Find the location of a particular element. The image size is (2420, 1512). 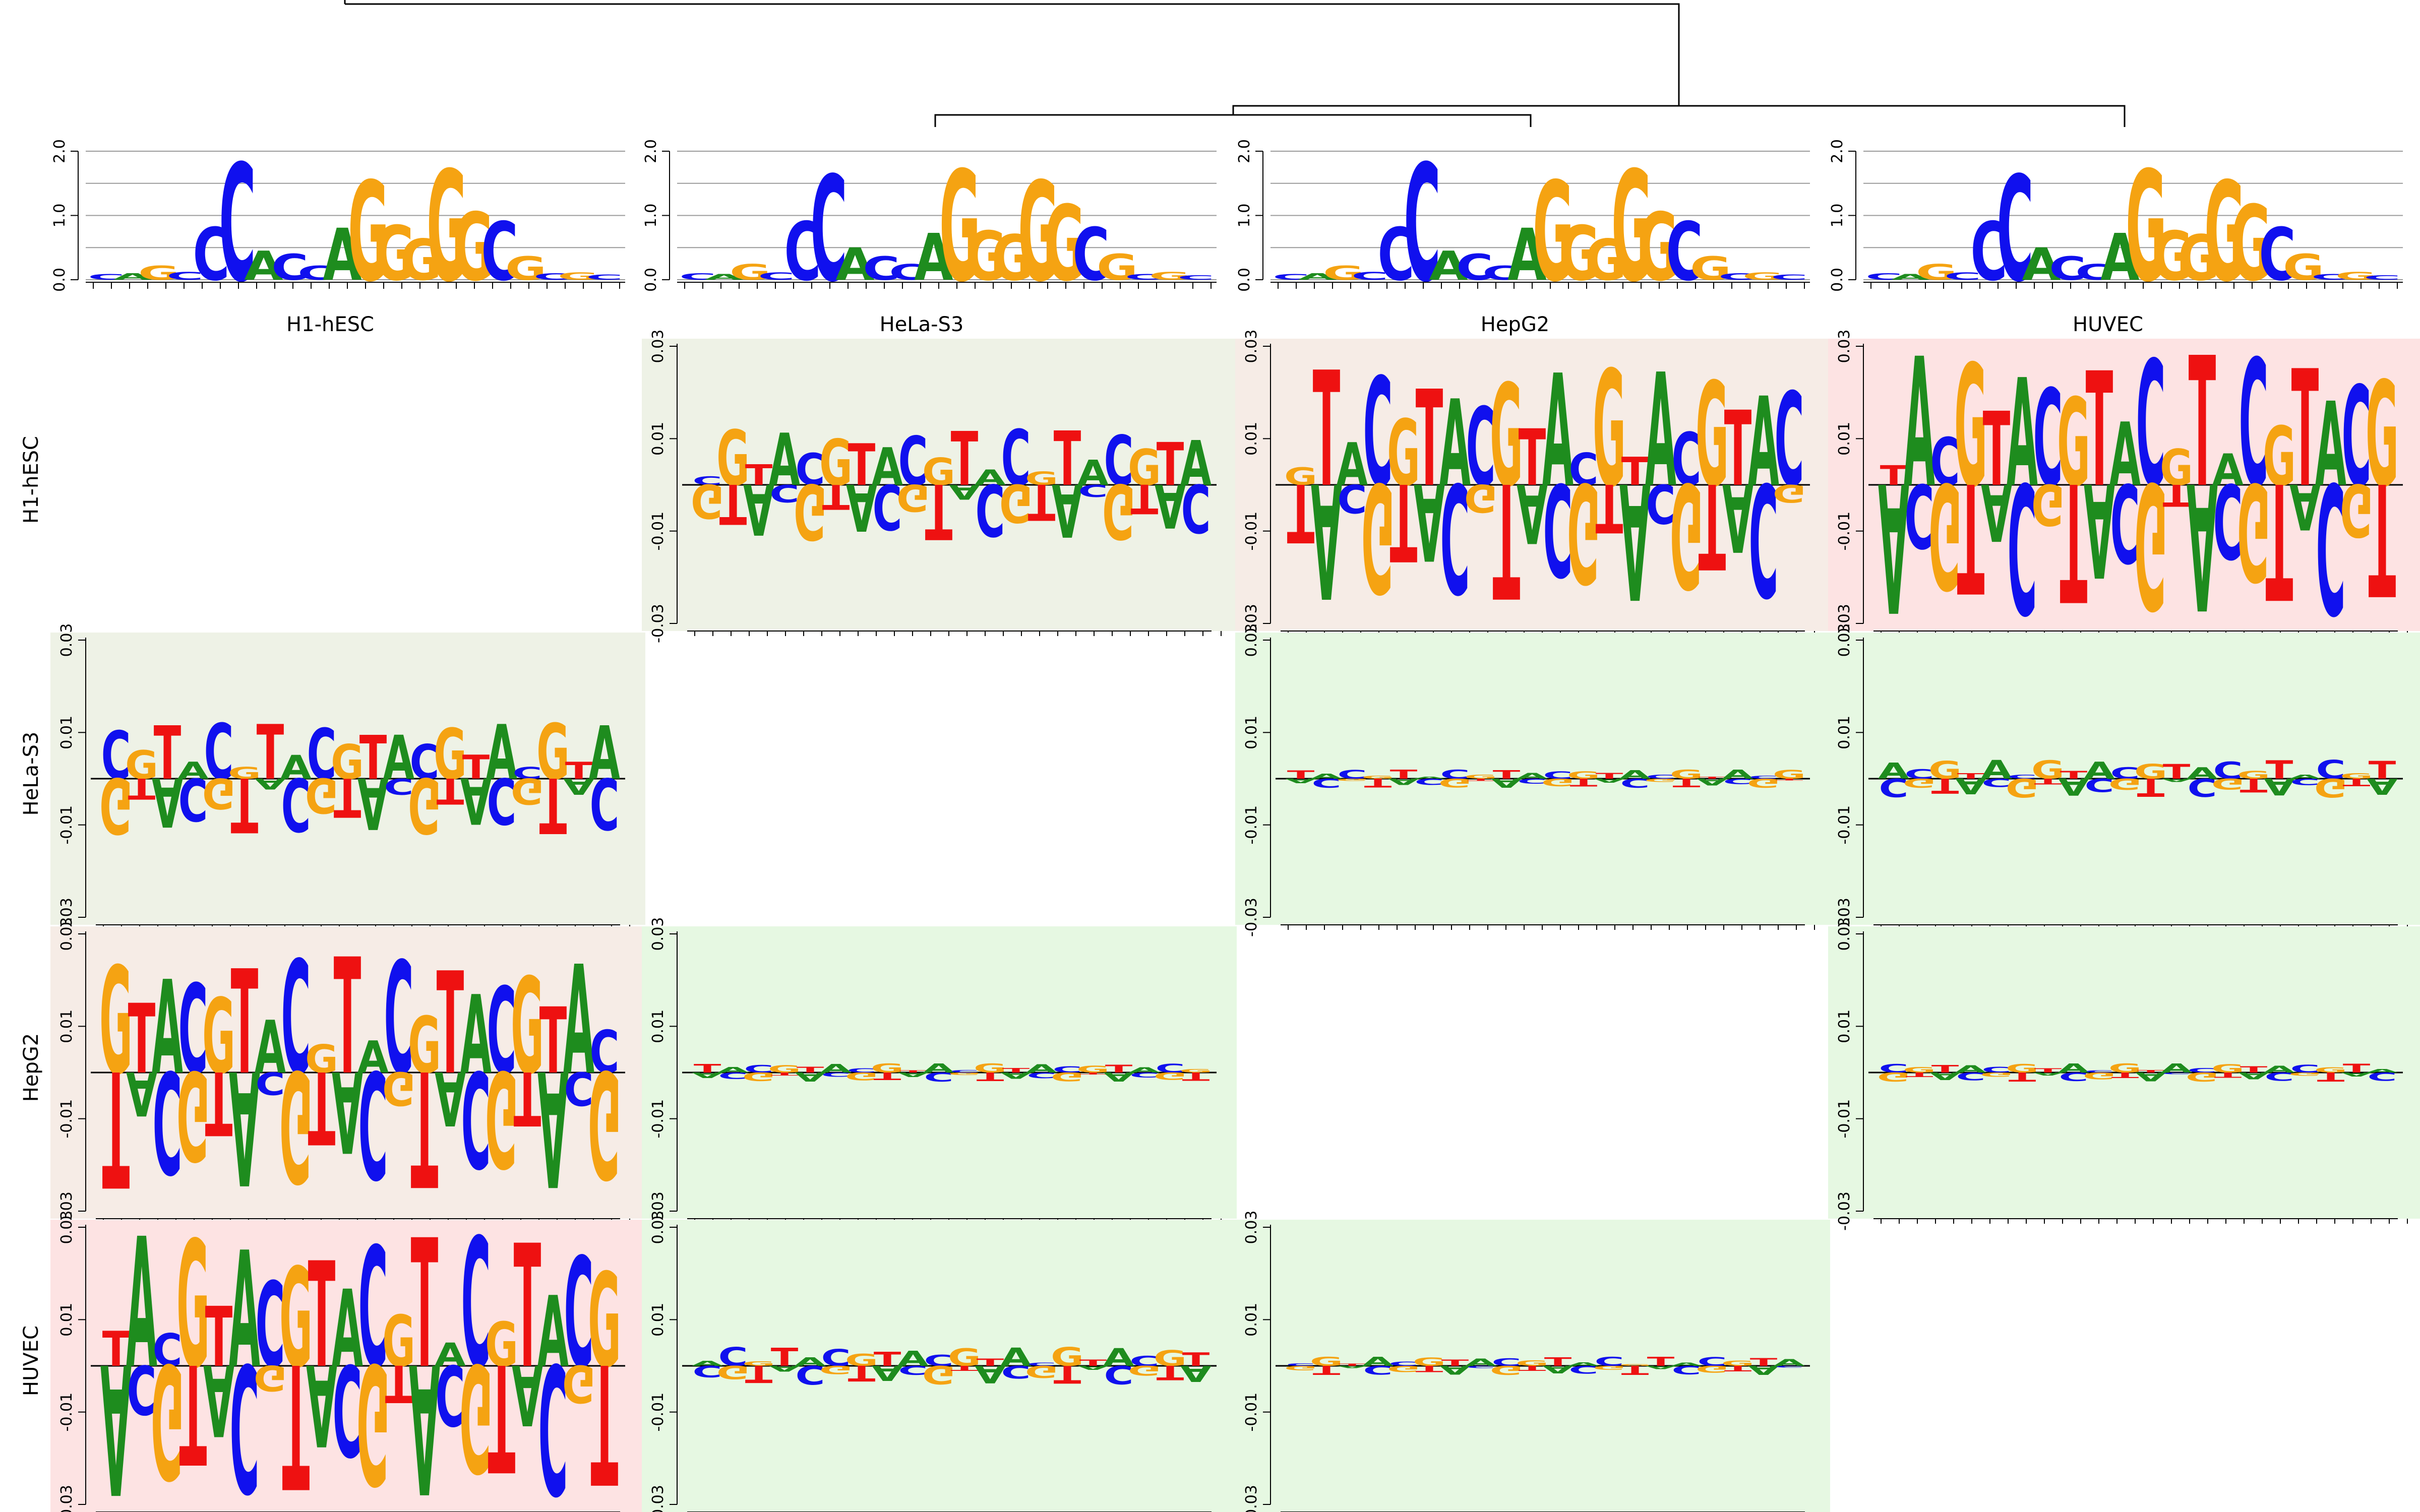

dendrogram-branch-mid2 is located at coordinates (1679, 110).